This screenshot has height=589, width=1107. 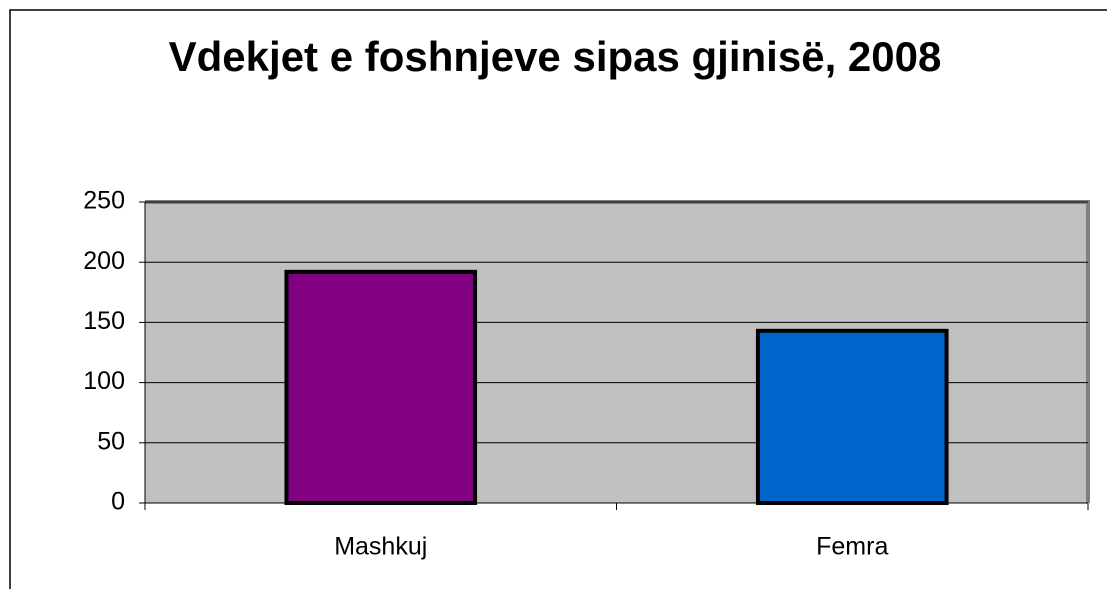 What do you see at coordinates (852, 547) in the screenshot?
I see `x-tick-label: Femra` at bounding box center [852, 547].